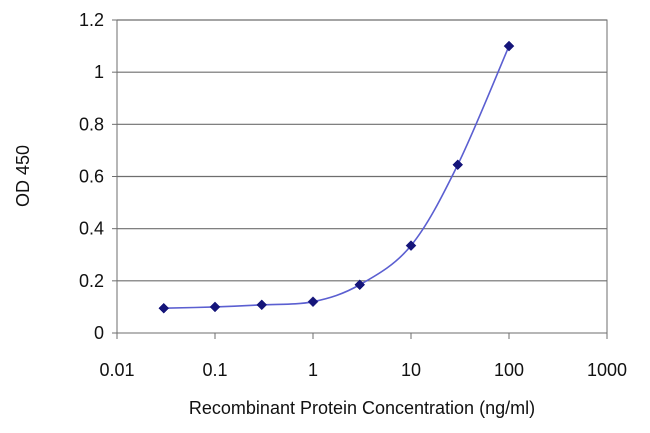 This screenshot has height=433, width=650. I want to click on y-tick-label: 0.2, so click(91, 281).